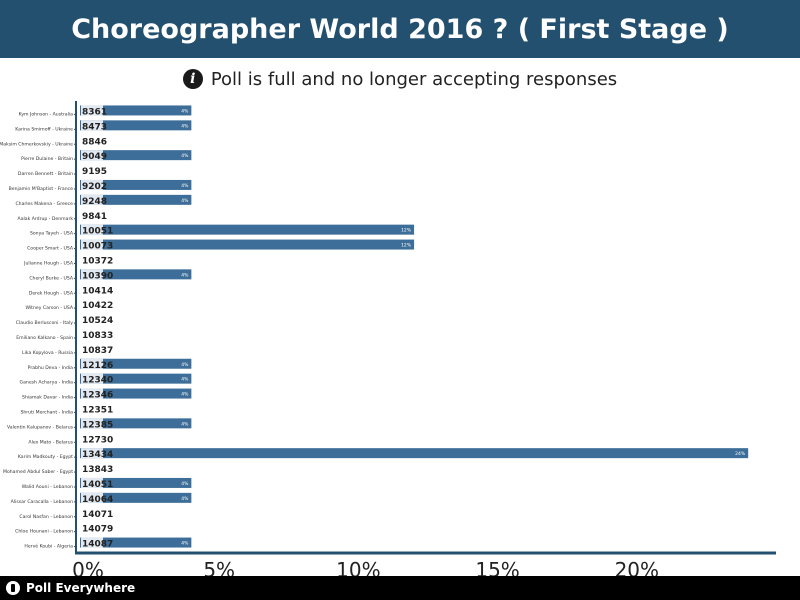 Image resolution: width=800 pixels, height=600 pixels. Describe the element at coordinates (81, 588) in the screenshot. I see `footer-brand: Poll Everywhere` at that location.